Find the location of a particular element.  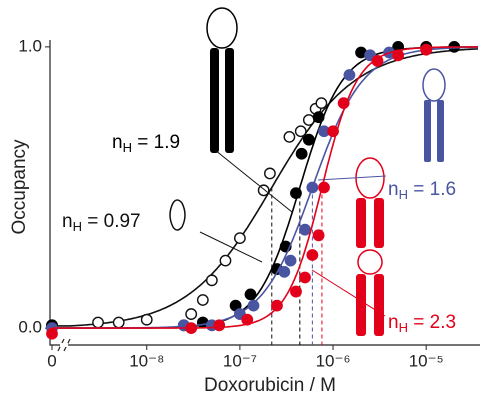

x-tick-label: 10⁻⁸ is located at coordinates (146, 360).